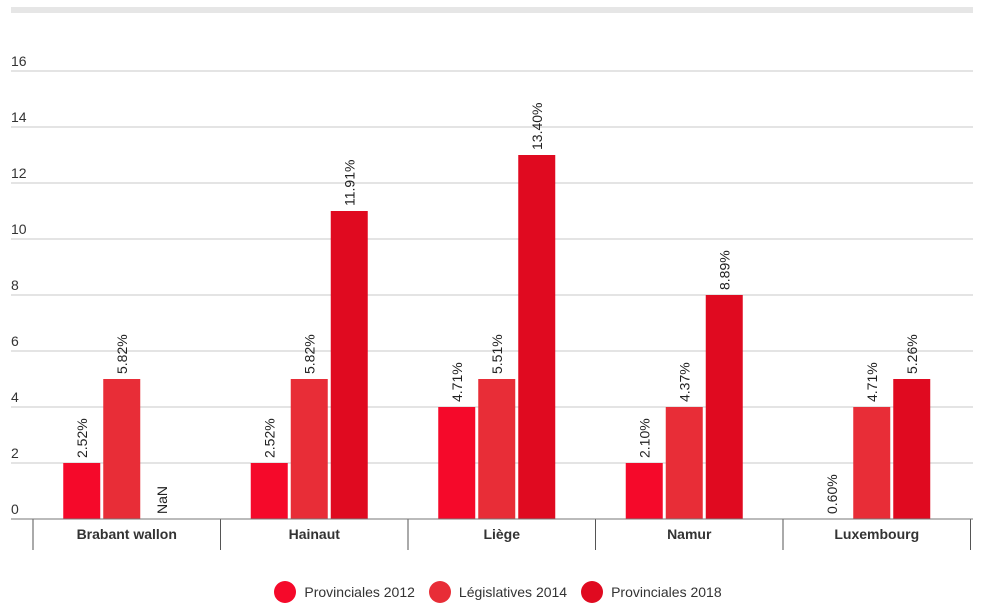 The width and height of the screenshot is (996, 611). What do you see at coordinates (876, 534) in the screenshot?
I see `category-label: Luxembourg` at bounding box center [876, 534].